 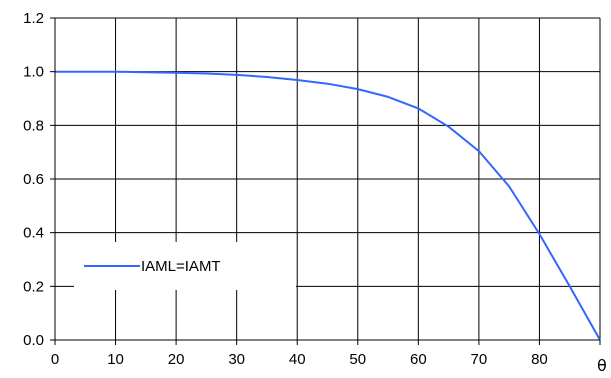 What do you see at coordinates (479, 359) in the screenshot?
I see `x-tick-label-7: 70` at bounding box center [479, 359].